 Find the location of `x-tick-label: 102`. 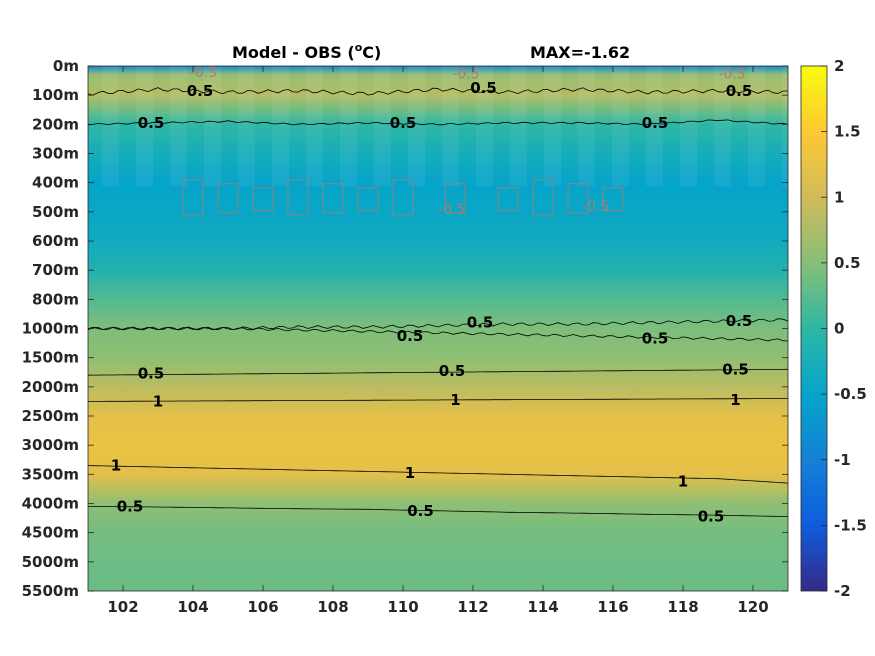

x-tick-label: 102 is located at coordinates (122, 607).